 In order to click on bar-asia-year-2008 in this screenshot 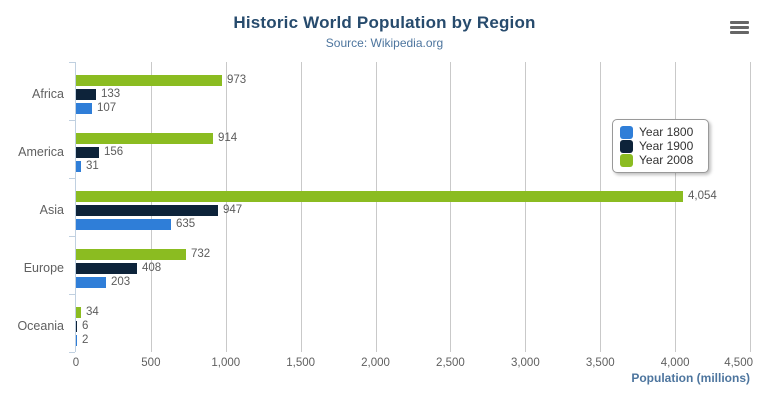, I will do `click(379, 196)`.